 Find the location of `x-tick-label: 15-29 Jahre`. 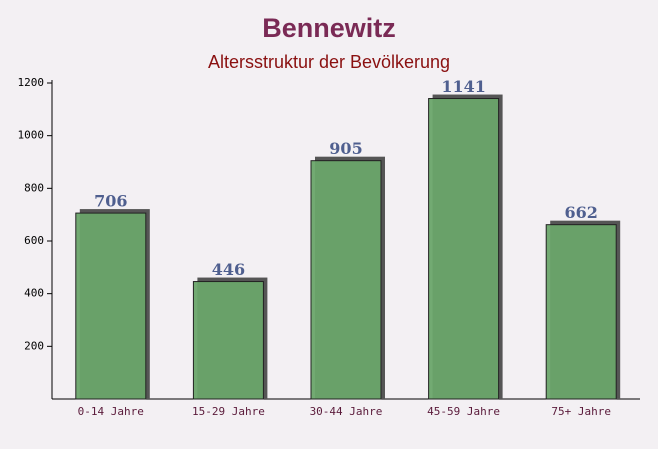

x-tick-label: 15-29 Jahre is located at coordinates (228, 411).